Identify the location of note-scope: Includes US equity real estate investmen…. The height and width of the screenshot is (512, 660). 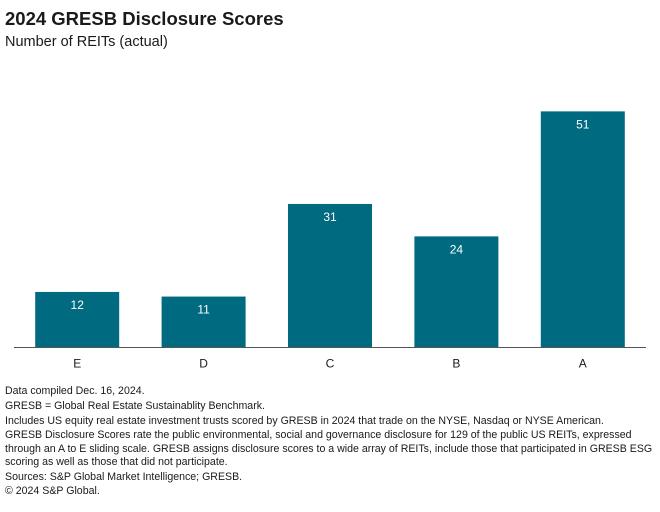
(304, 420).